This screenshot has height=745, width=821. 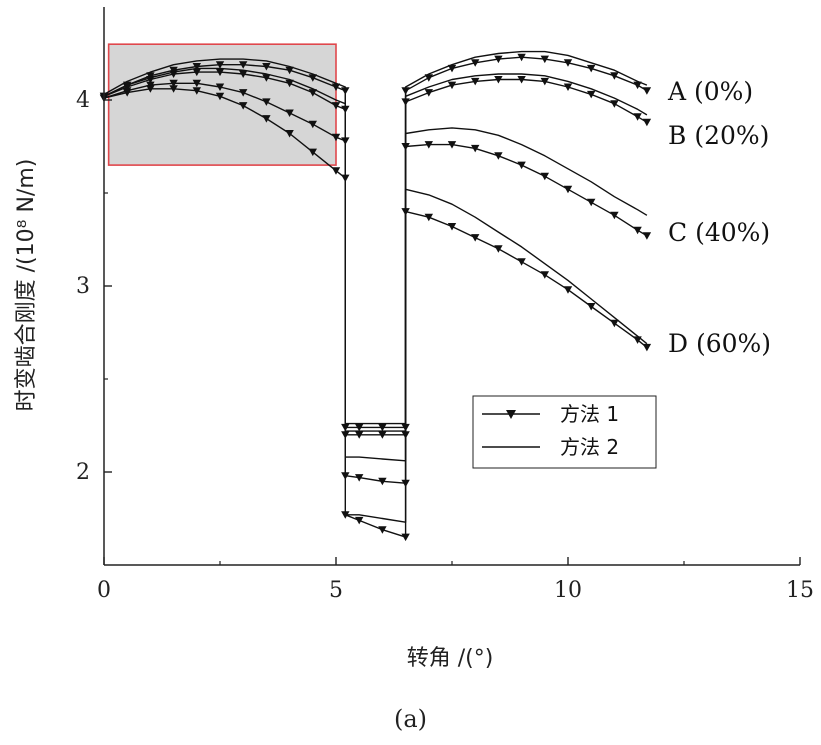 What do you see at coordinates (83, 472) in the screenshot?
I see `y-tick-label: 2` at bounding box center [83, 472].